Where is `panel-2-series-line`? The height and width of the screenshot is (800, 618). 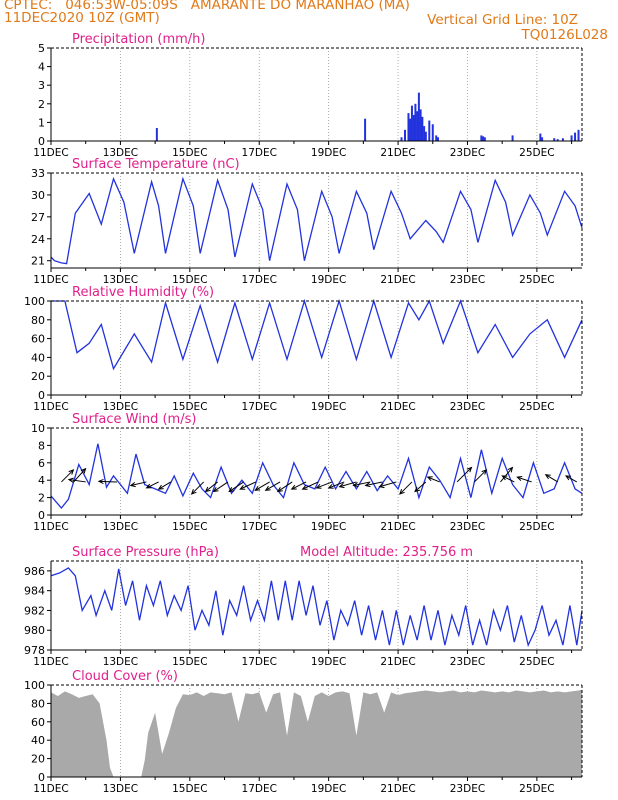 panel-2-series-line is located at coordinates (316, 220).